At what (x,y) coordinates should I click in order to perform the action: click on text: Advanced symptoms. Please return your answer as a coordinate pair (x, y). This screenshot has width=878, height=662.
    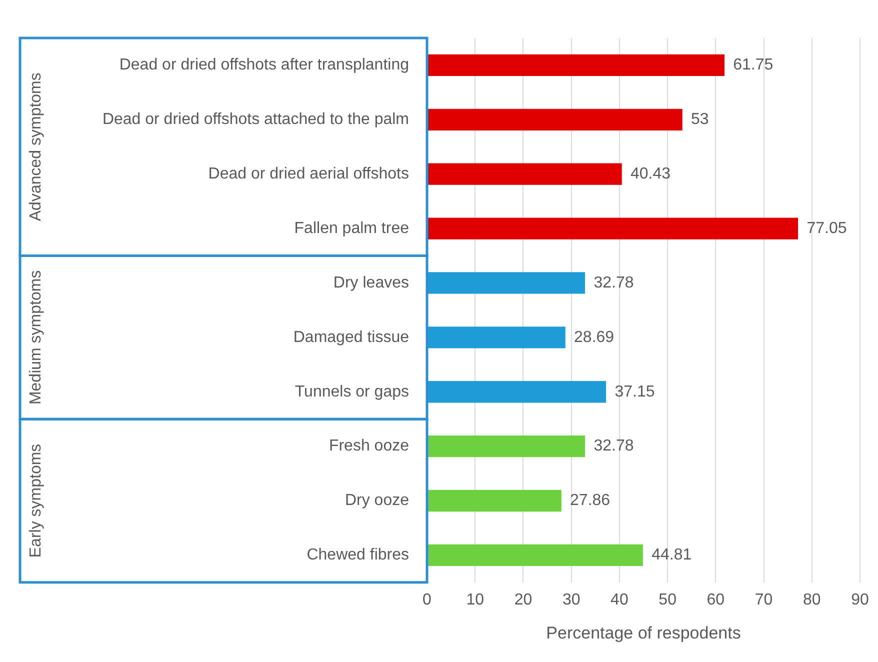
    Looking at the image, I should click on (35, 147).